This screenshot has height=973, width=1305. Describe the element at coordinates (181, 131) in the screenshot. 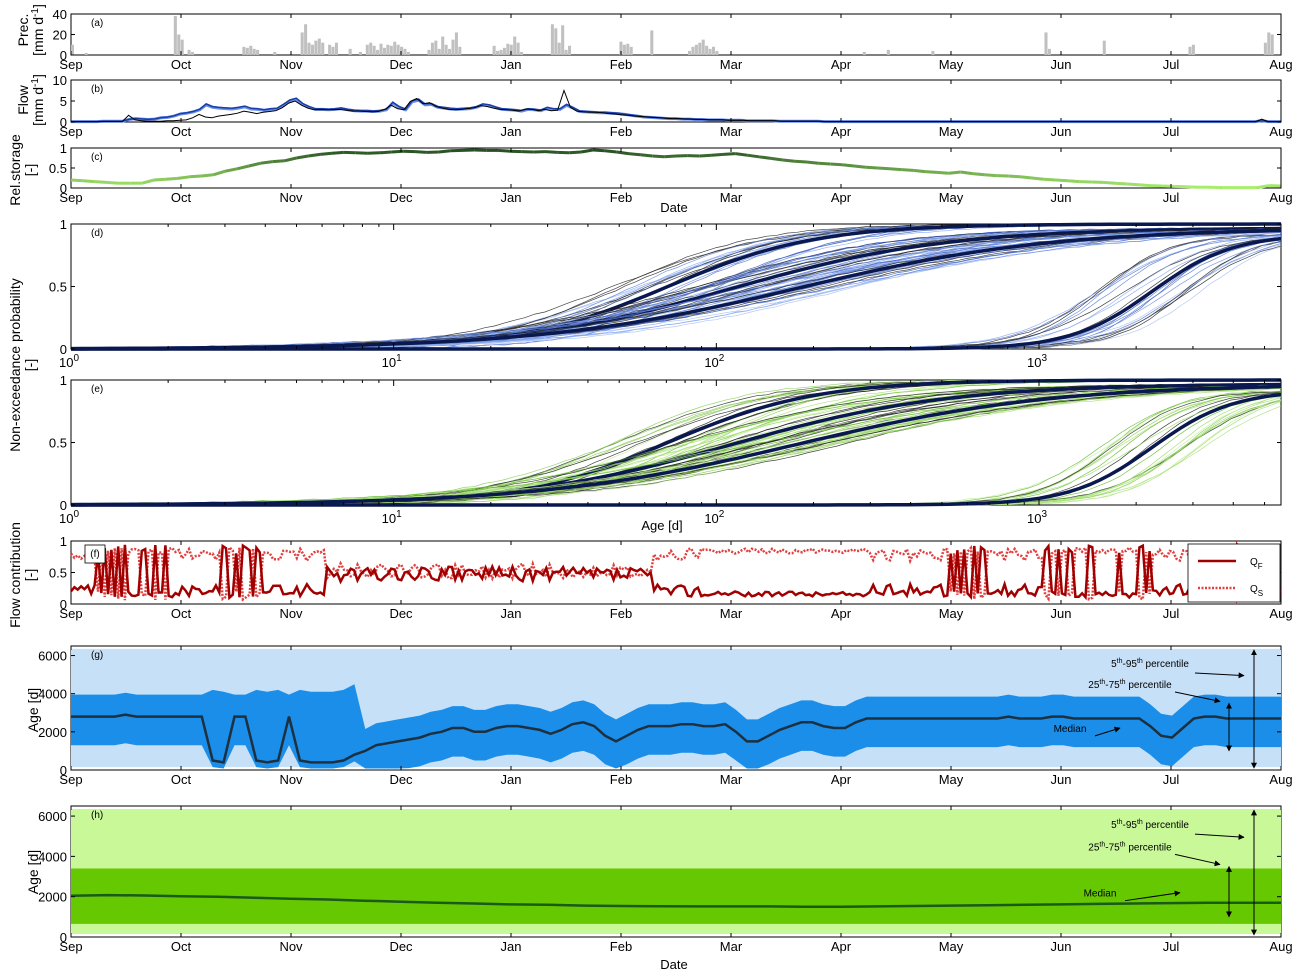

I see `panel-b-xtick-label: Oct` at that location.